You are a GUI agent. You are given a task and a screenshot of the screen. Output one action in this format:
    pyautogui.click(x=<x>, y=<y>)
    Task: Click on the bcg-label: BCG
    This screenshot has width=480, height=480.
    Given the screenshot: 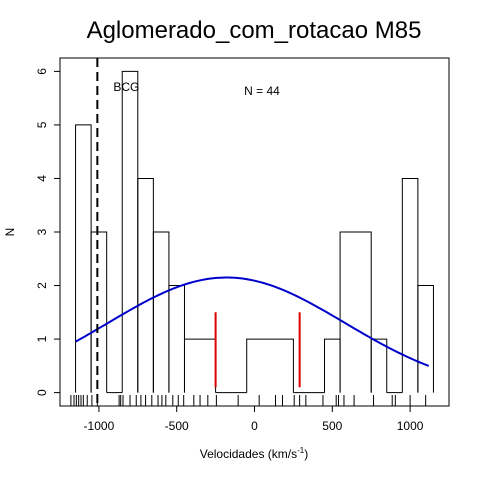 What is the action you would take?
    pyautogui.click(x=126, y=87)
    